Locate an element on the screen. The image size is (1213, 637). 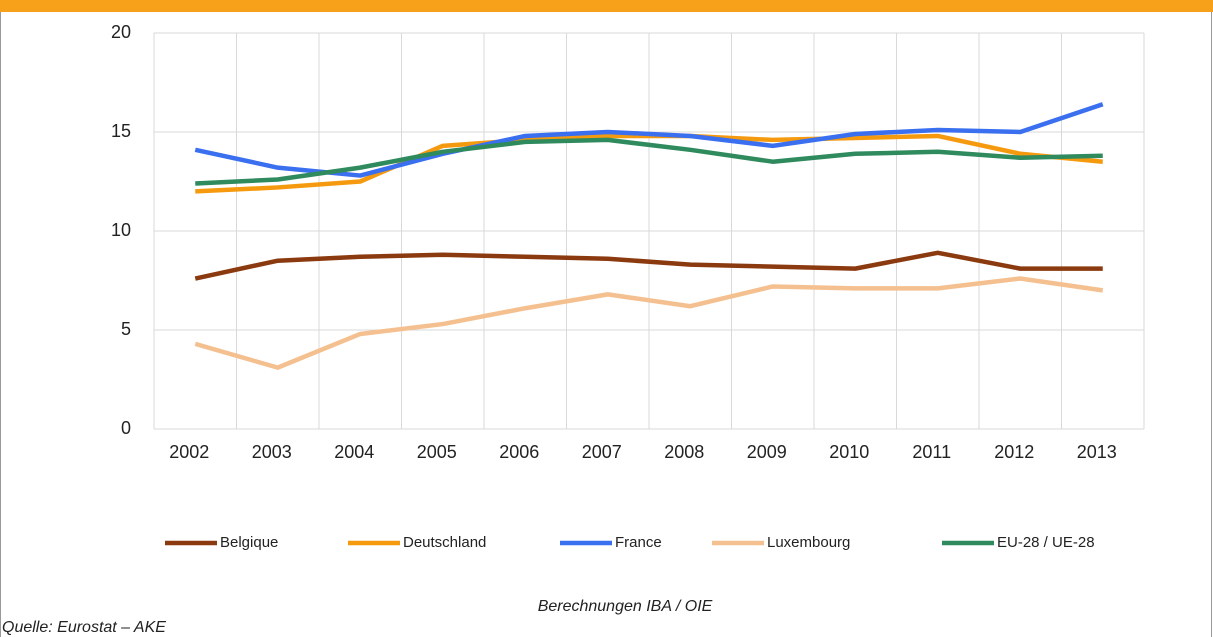
y-tick-label: 20 is located at coordinates (121, 32).